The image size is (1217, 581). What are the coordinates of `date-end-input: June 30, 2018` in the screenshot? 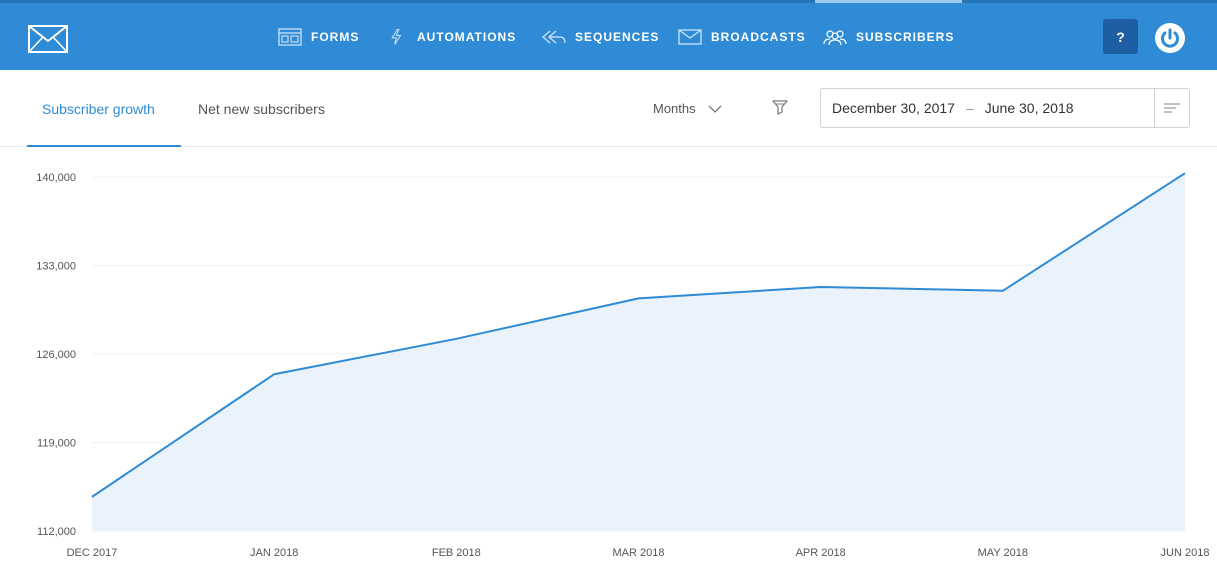 It's located at (1029, 108).